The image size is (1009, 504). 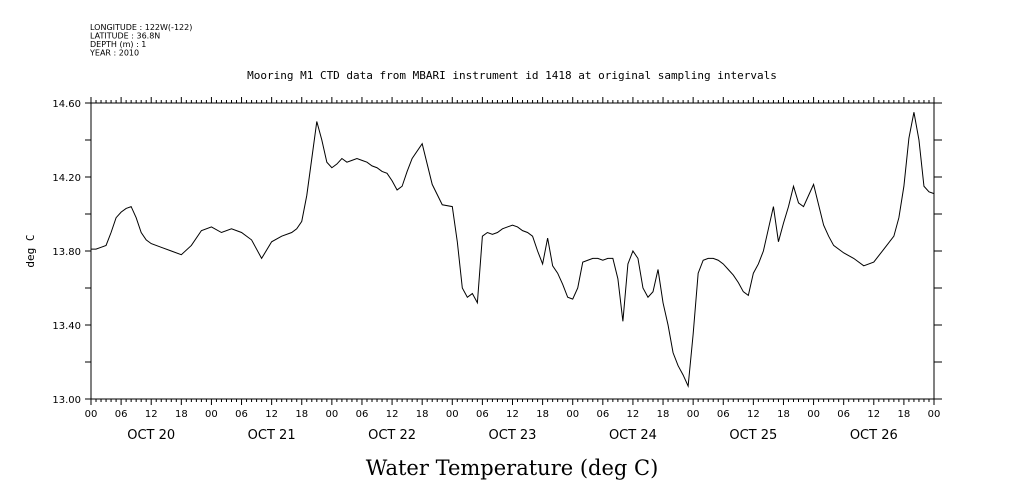 I want to click on day-label: OCT 26, so click(x=874, y=435).